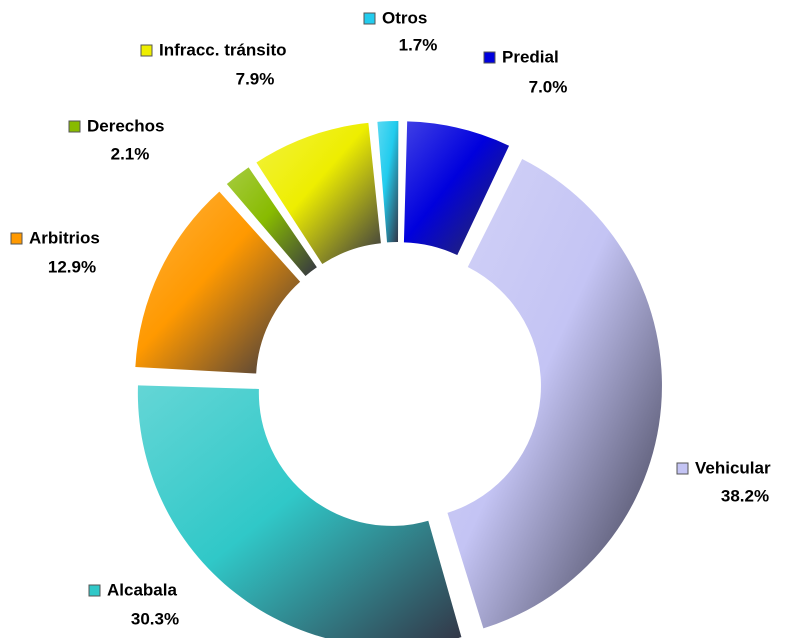 Image resolution: width=806 pixels, height=638 pixels. Describe the element at coordinates (155, 618) in the screenshot. I see `value-label: 30.3%` at that location.